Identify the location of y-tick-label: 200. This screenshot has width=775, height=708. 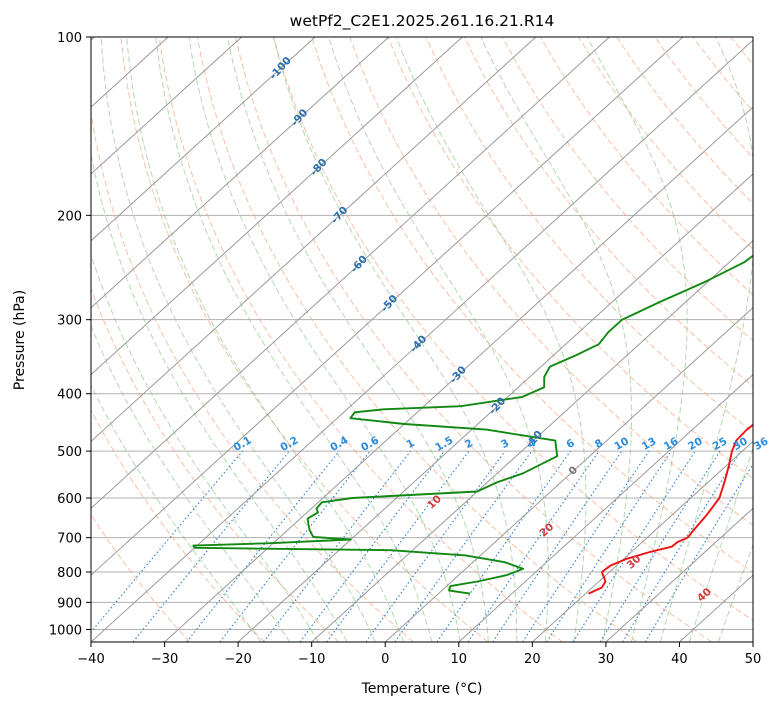
(69, 216).